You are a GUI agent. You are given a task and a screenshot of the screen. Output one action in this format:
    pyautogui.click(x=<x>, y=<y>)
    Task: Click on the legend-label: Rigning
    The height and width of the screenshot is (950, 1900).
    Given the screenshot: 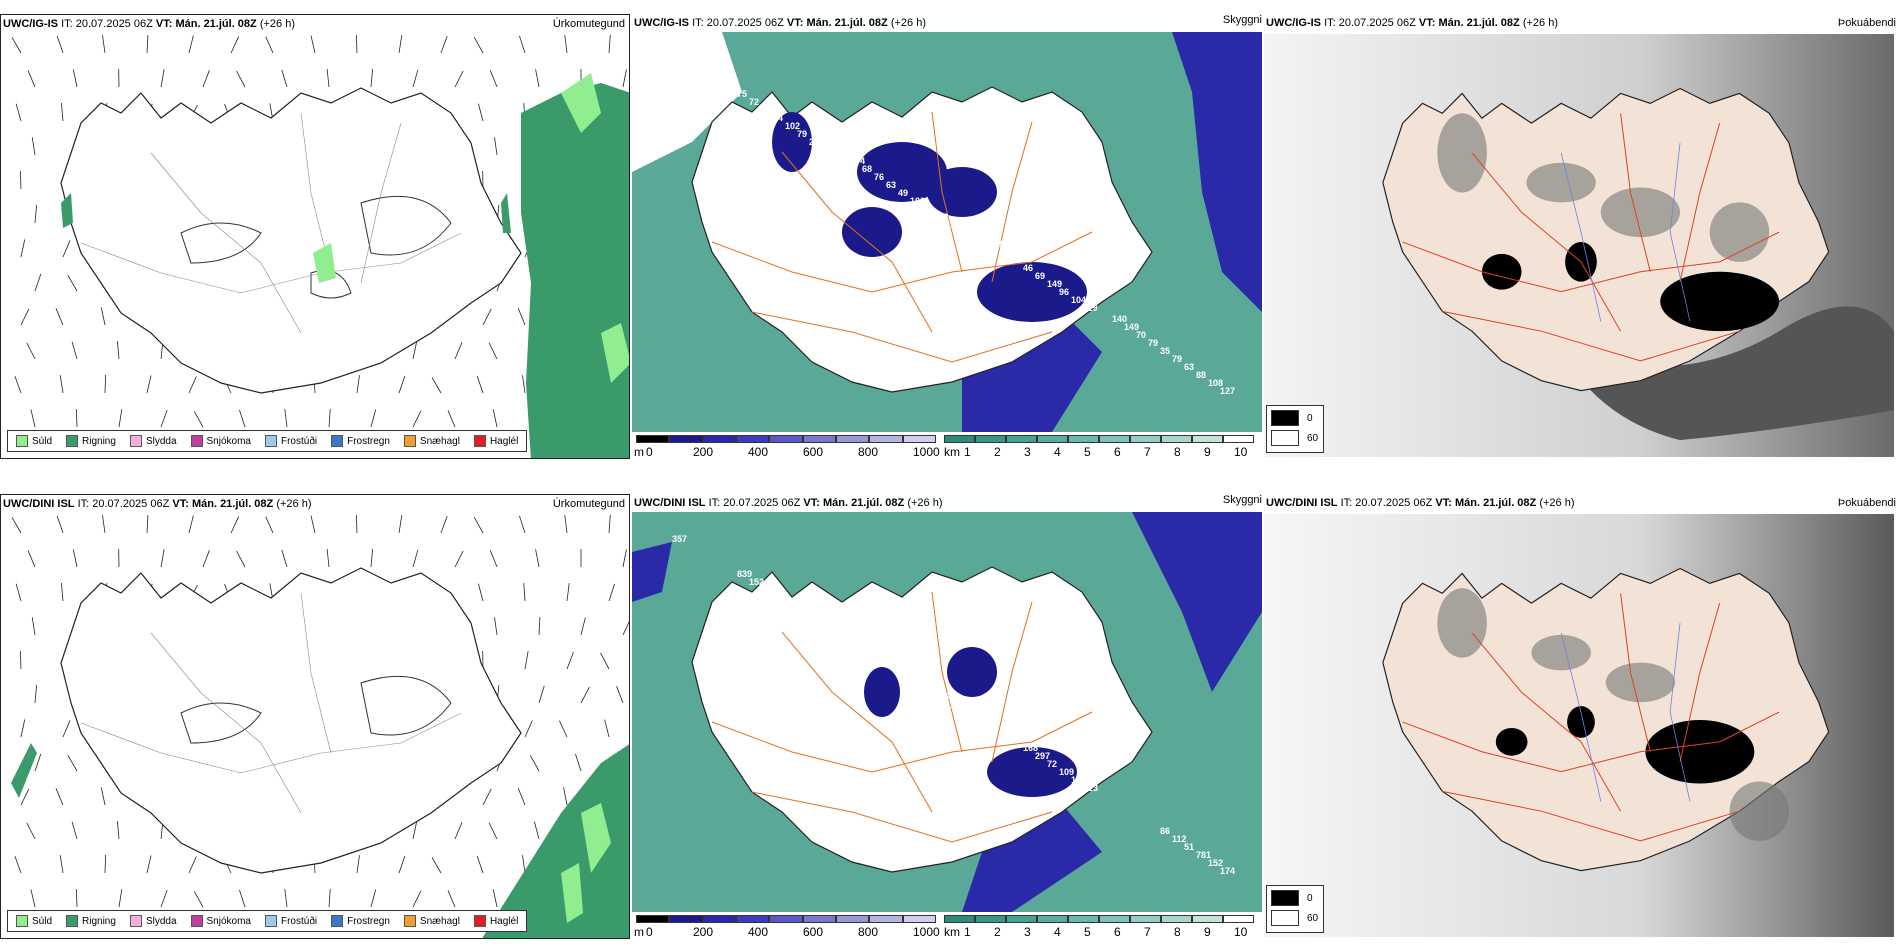 What is the action you would take?
    pyautogui.click(x=99, y=441)
    